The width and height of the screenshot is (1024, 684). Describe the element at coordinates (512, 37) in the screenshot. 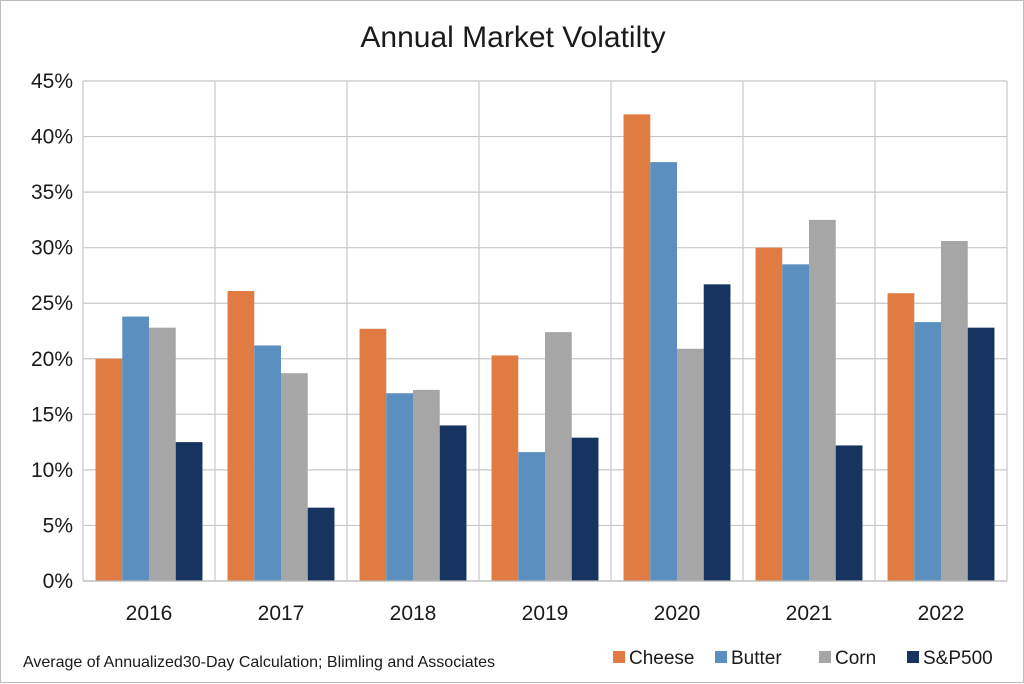

I see `chart-title: Annual Market Volatilty` at that location.